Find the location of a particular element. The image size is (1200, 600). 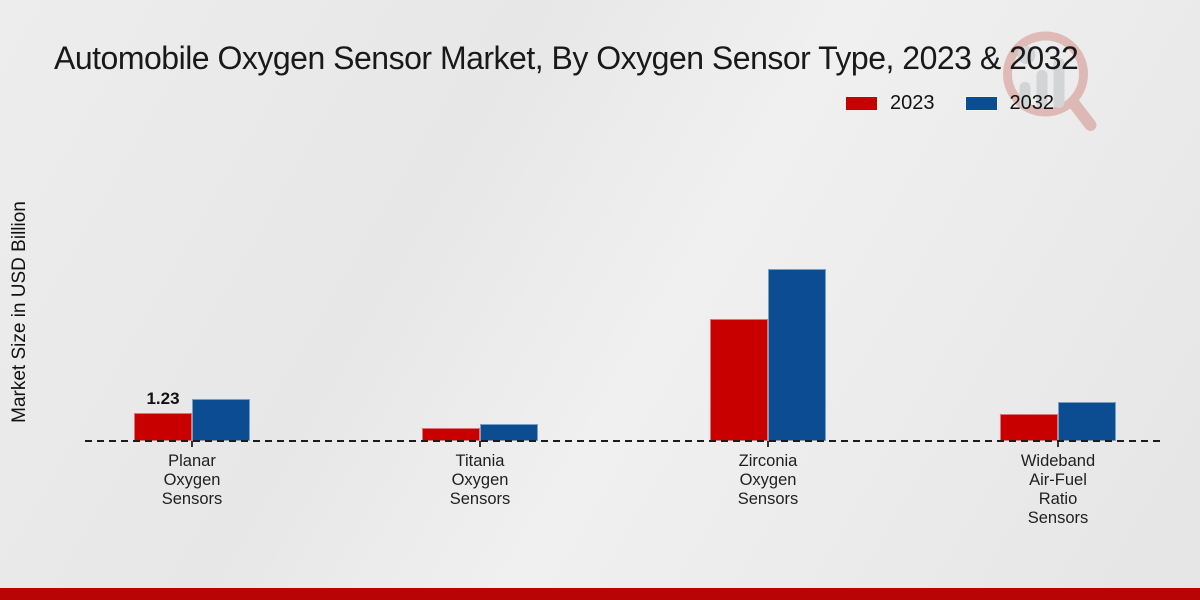

category-label-wideband-air-fuel-ratio-sensors: Wideband Air-Fuel Ratio Sensors is located at coordinates (1058, 489).